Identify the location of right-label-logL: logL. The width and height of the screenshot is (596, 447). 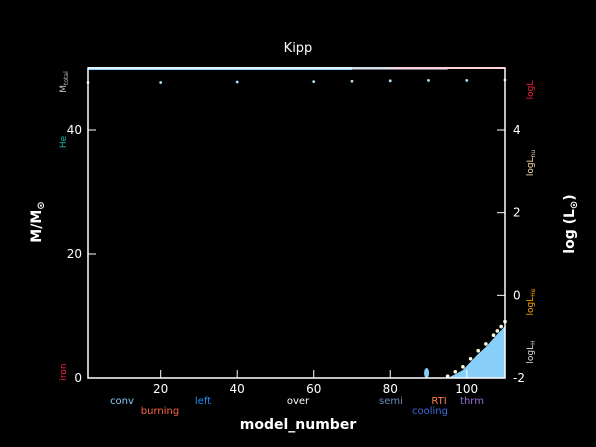
(531, 90).